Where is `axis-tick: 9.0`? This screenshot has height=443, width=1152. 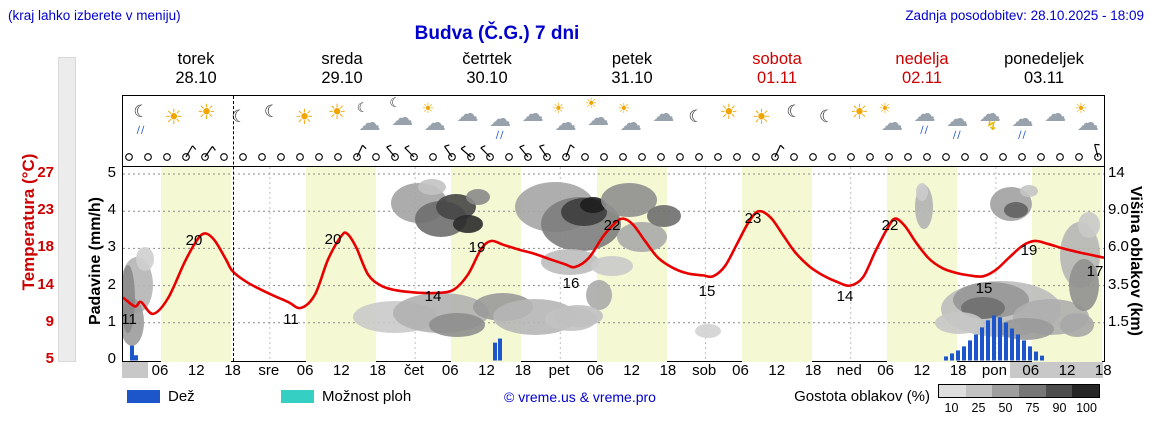
axis-tick: 9.0 is located at coordinates (1118, 210).